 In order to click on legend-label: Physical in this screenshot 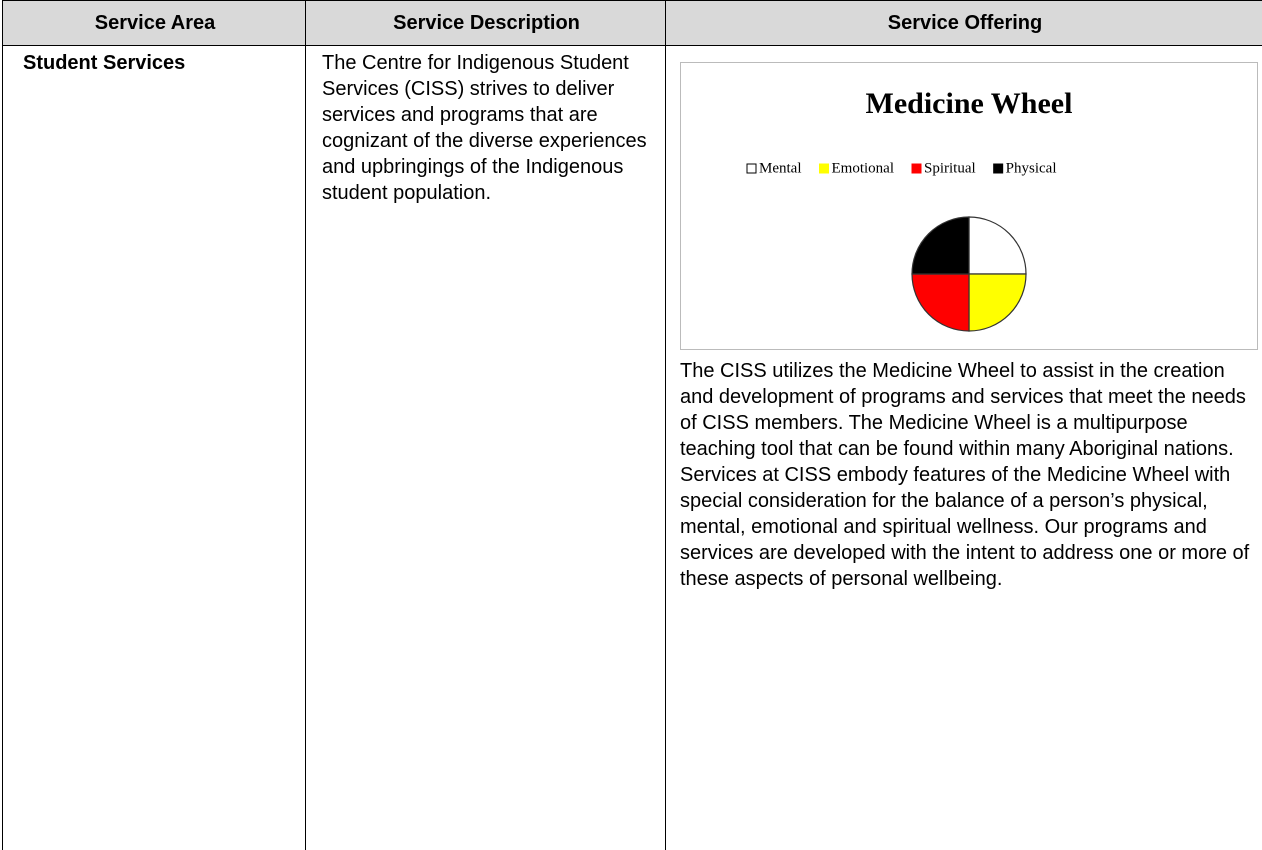, I will do `click(1031, 168)`.